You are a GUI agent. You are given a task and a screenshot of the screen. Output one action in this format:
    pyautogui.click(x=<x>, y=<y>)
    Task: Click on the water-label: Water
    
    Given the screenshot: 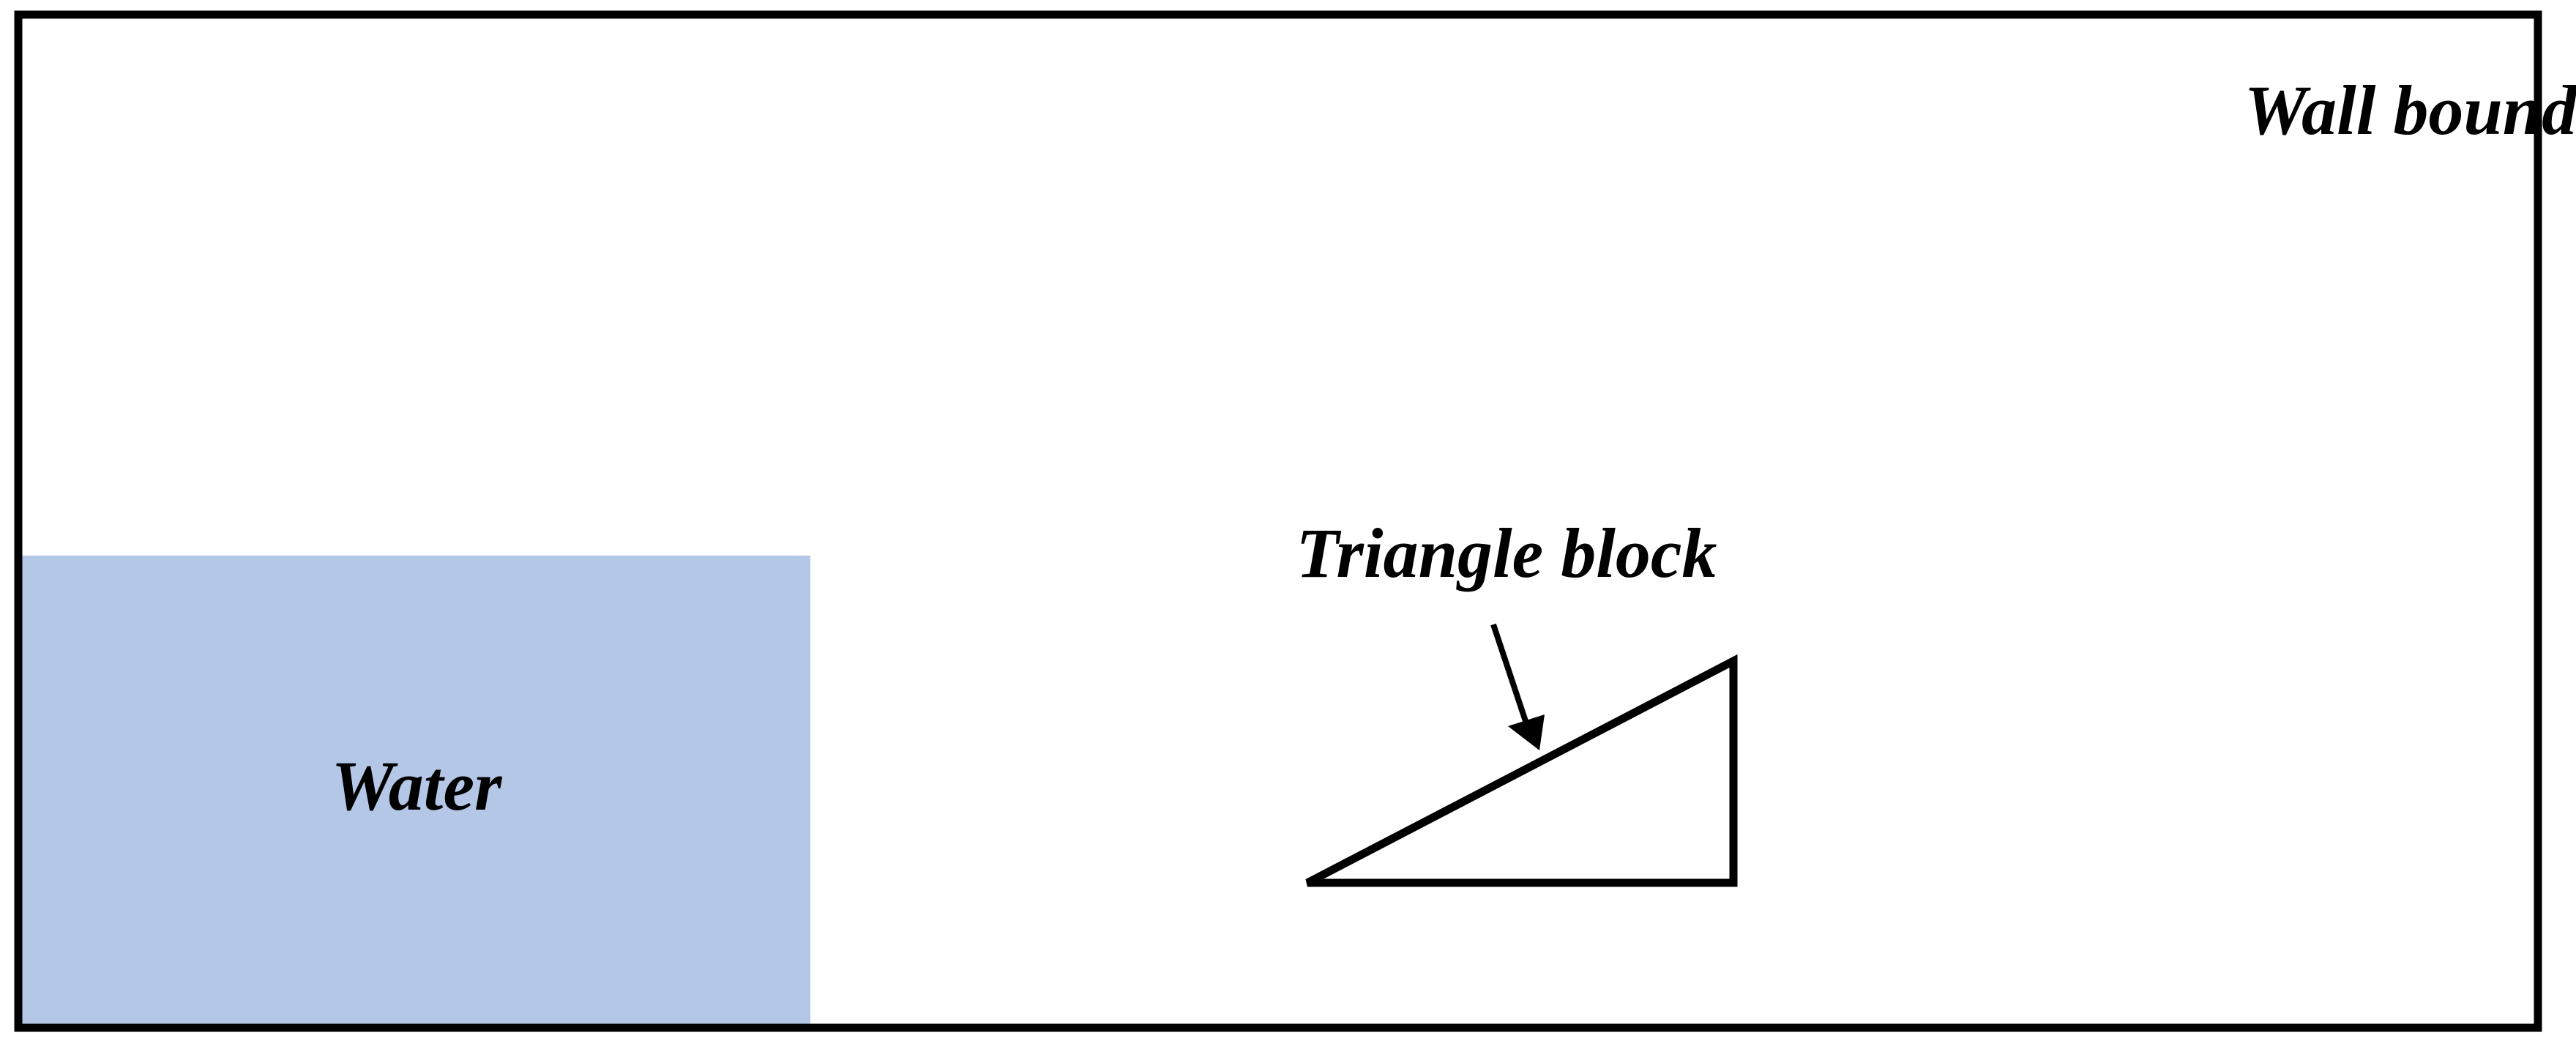 What is the action you would take?
    pyautogui.click(x=418, y=786)
    